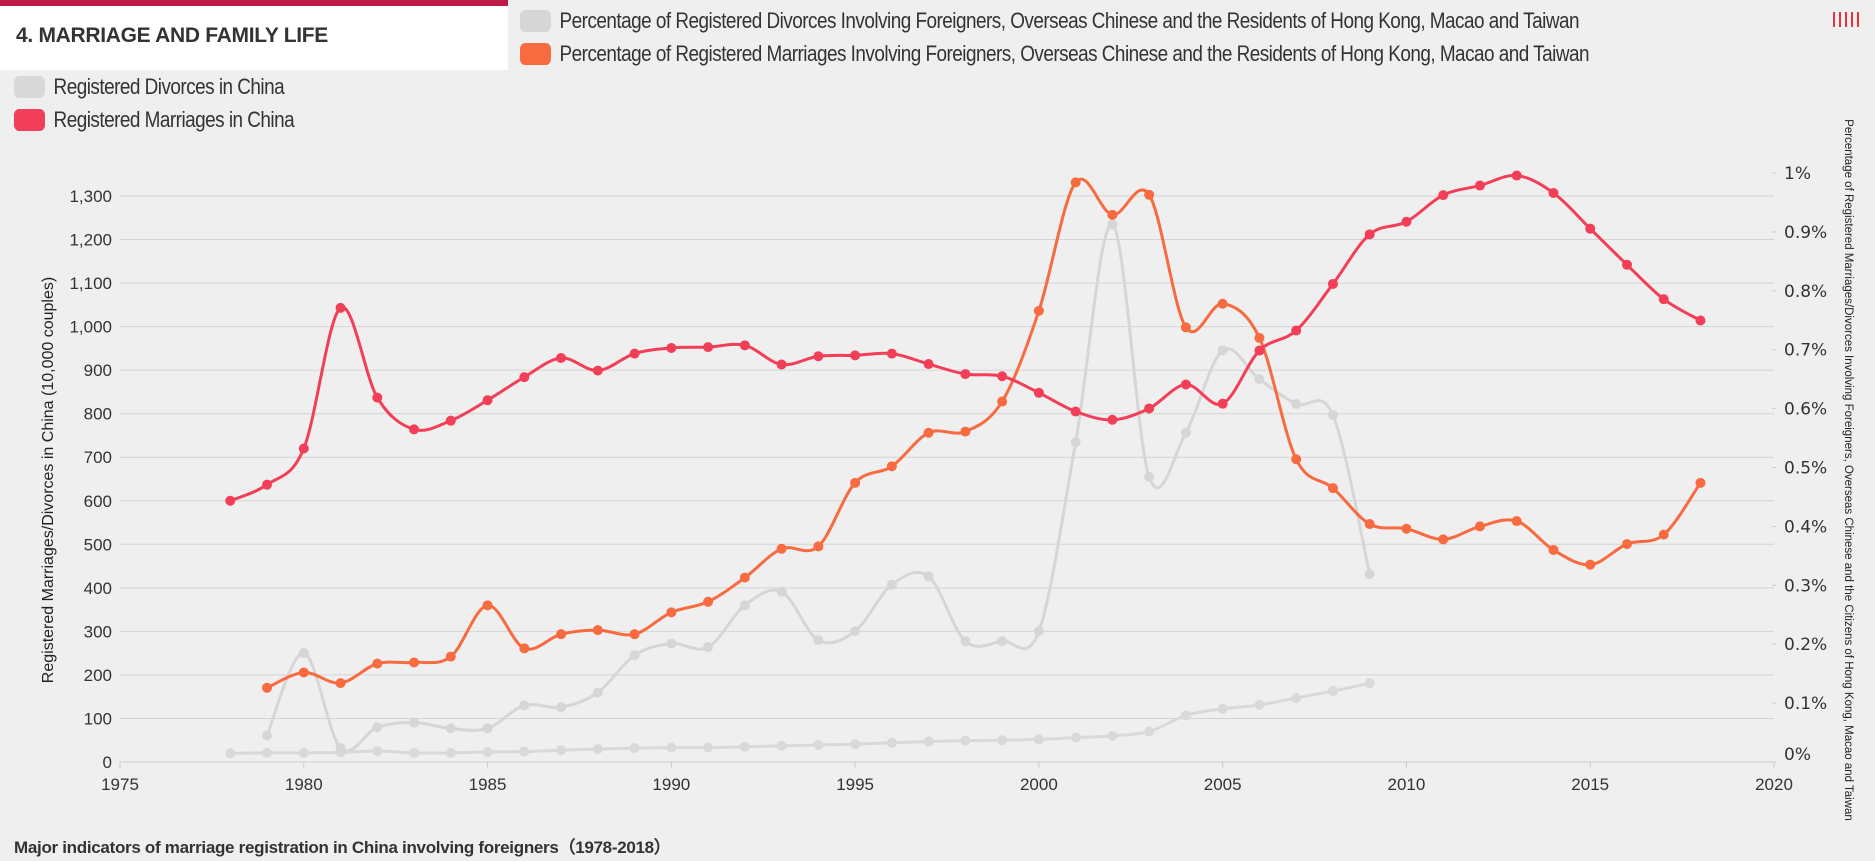  What do you see at coordinates (98, 588) in the screenshot?
I see `y-tick-label: 400` at bounding box center [98, 588].